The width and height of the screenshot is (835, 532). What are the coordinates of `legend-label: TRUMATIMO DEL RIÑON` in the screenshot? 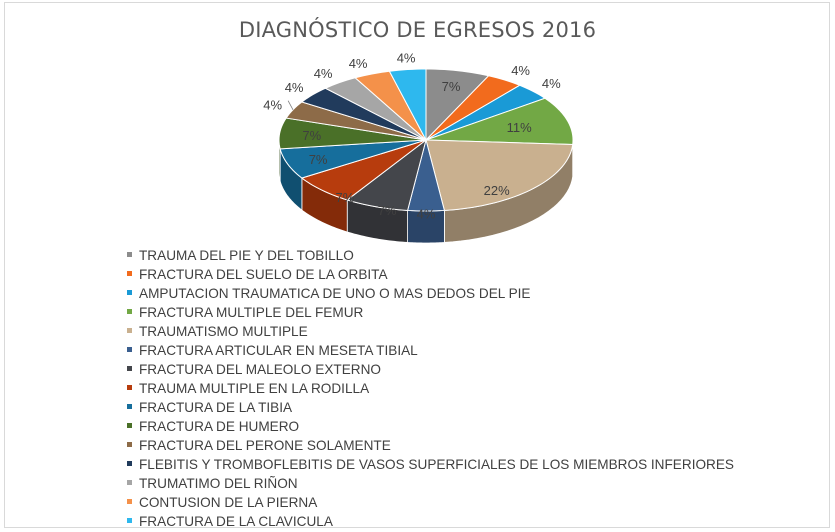 It's located at (218, 483).